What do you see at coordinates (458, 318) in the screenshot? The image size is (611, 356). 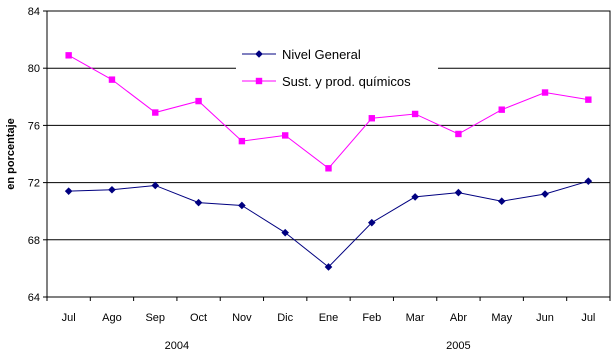 I see `x-tick-label: Abr` at bounding box center [458, 318].